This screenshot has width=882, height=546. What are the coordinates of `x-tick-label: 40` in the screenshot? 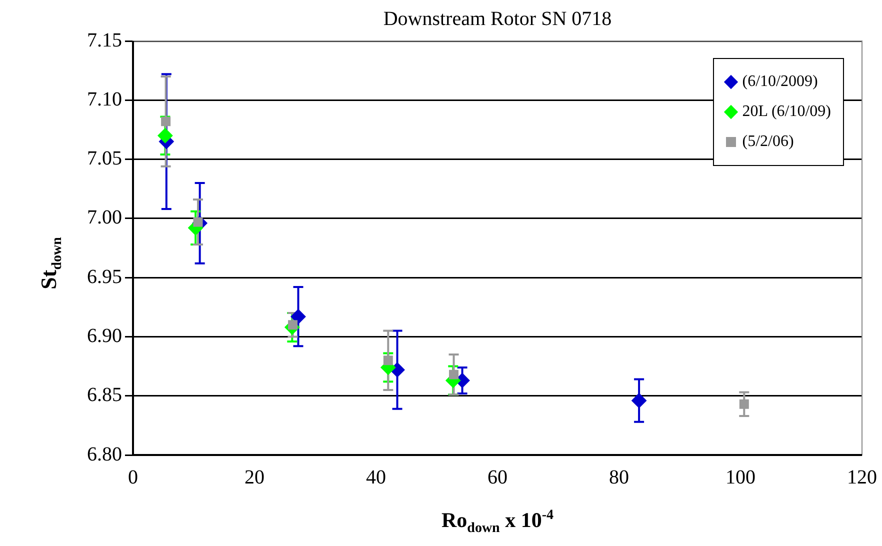 It's located at (376, 477).